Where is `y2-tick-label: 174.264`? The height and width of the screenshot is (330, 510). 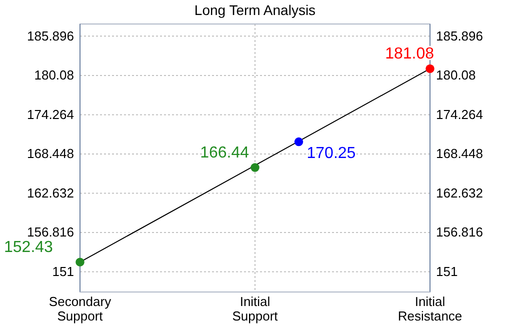
y2-tick-label: 174.264 is located at coordinates (459, 114).